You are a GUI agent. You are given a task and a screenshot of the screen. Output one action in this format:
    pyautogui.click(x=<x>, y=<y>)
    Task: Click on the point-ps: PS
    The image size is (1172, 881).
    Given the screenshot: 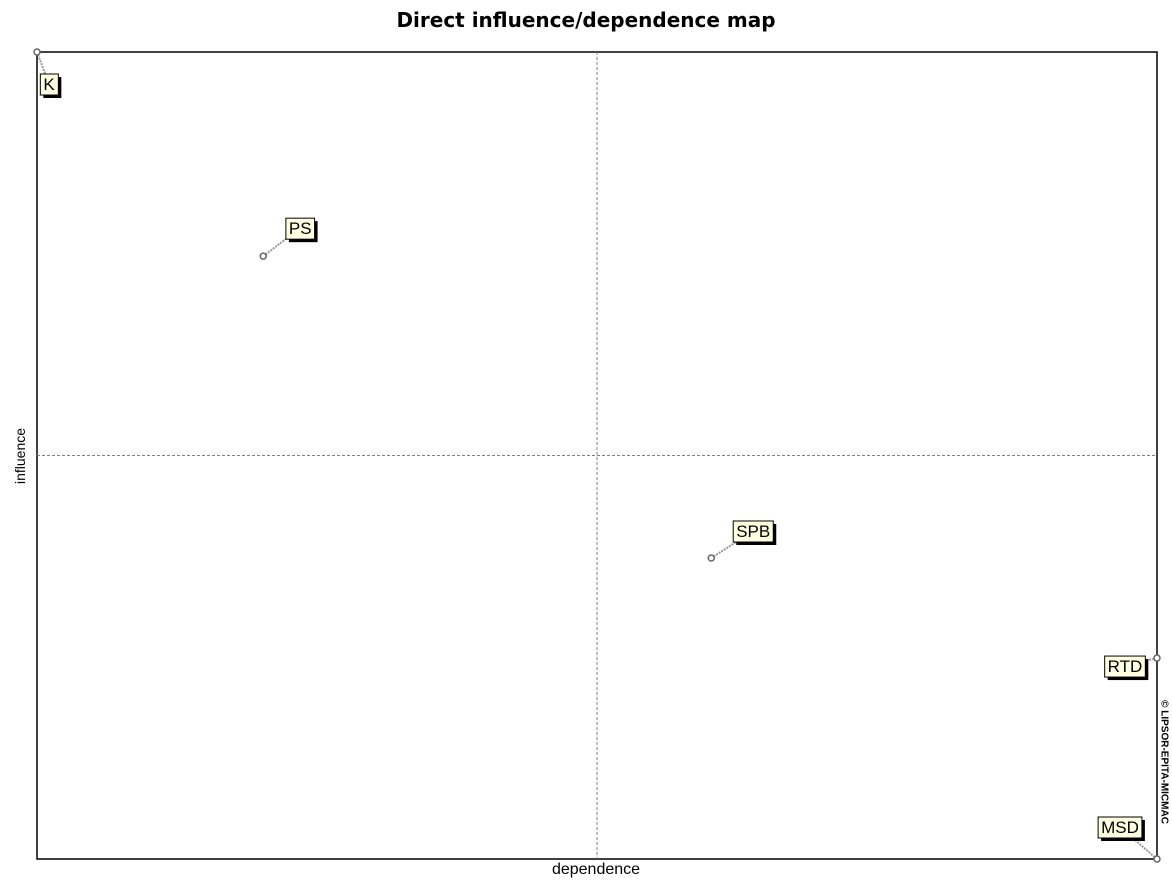 What is the action you would take?
    pyautogui.click(x=288, y=238)
    